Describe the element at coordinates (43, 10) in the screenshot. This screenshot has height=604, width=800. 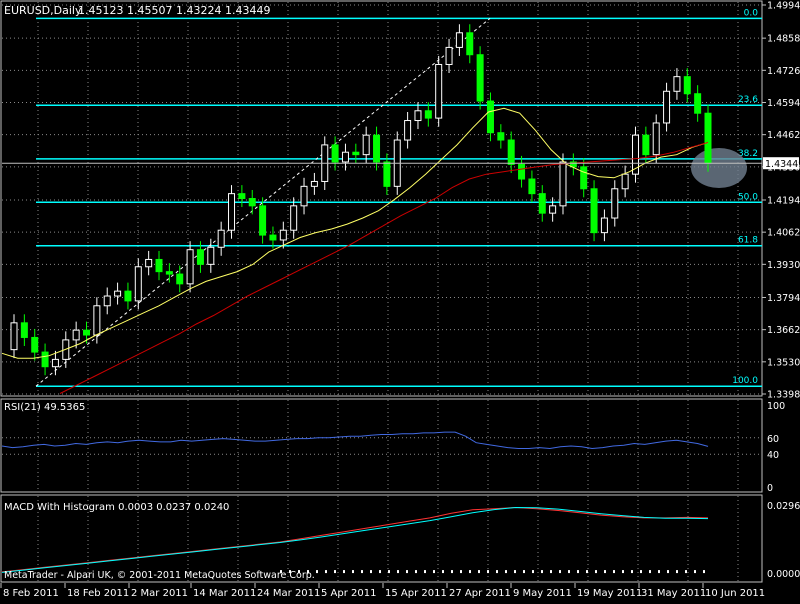
I see `chart-title: EURUSD,Daily` at that location.